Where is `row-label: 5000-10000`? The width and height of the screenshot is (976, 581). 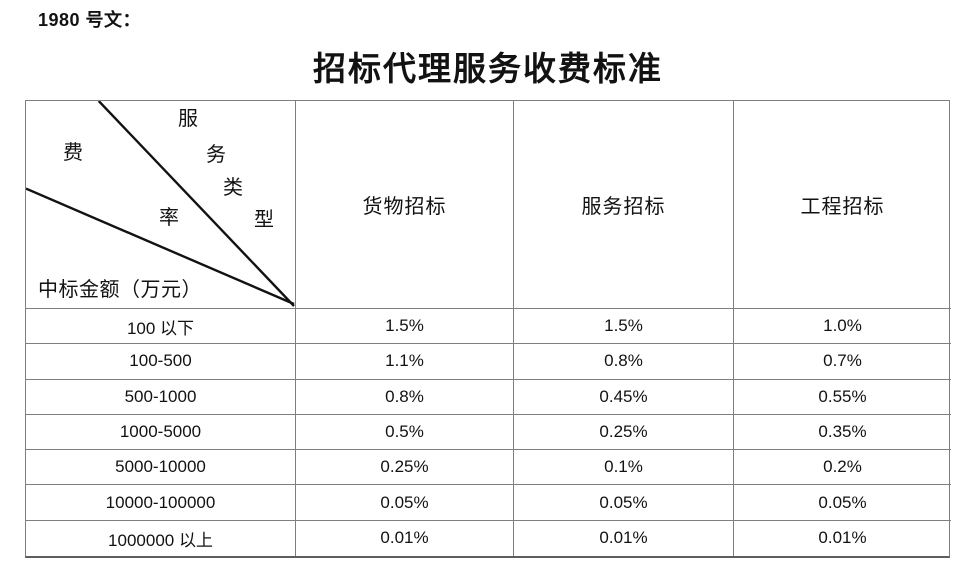
row-label: 5000-10000 is located at coordinates (161, 468).